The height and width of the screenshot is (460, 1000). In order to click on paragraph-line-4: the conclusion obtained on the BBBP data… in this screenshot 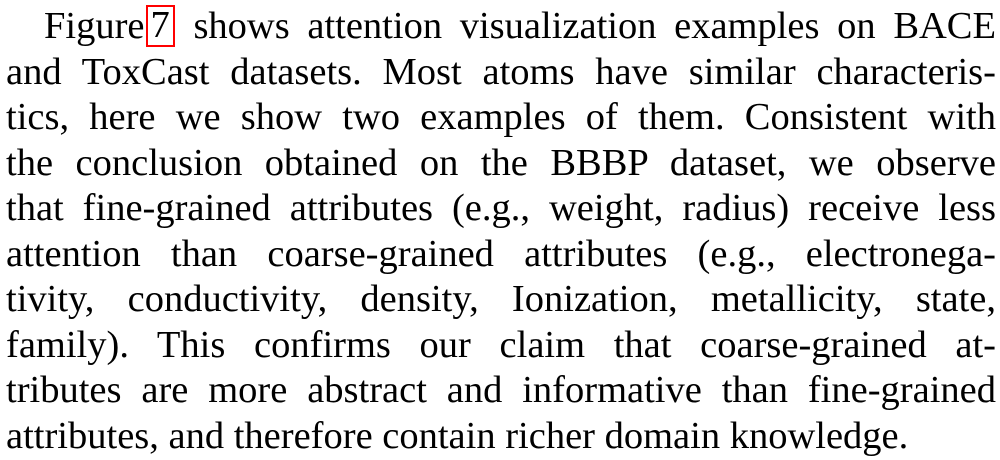, I will do `click(501, 162)`.